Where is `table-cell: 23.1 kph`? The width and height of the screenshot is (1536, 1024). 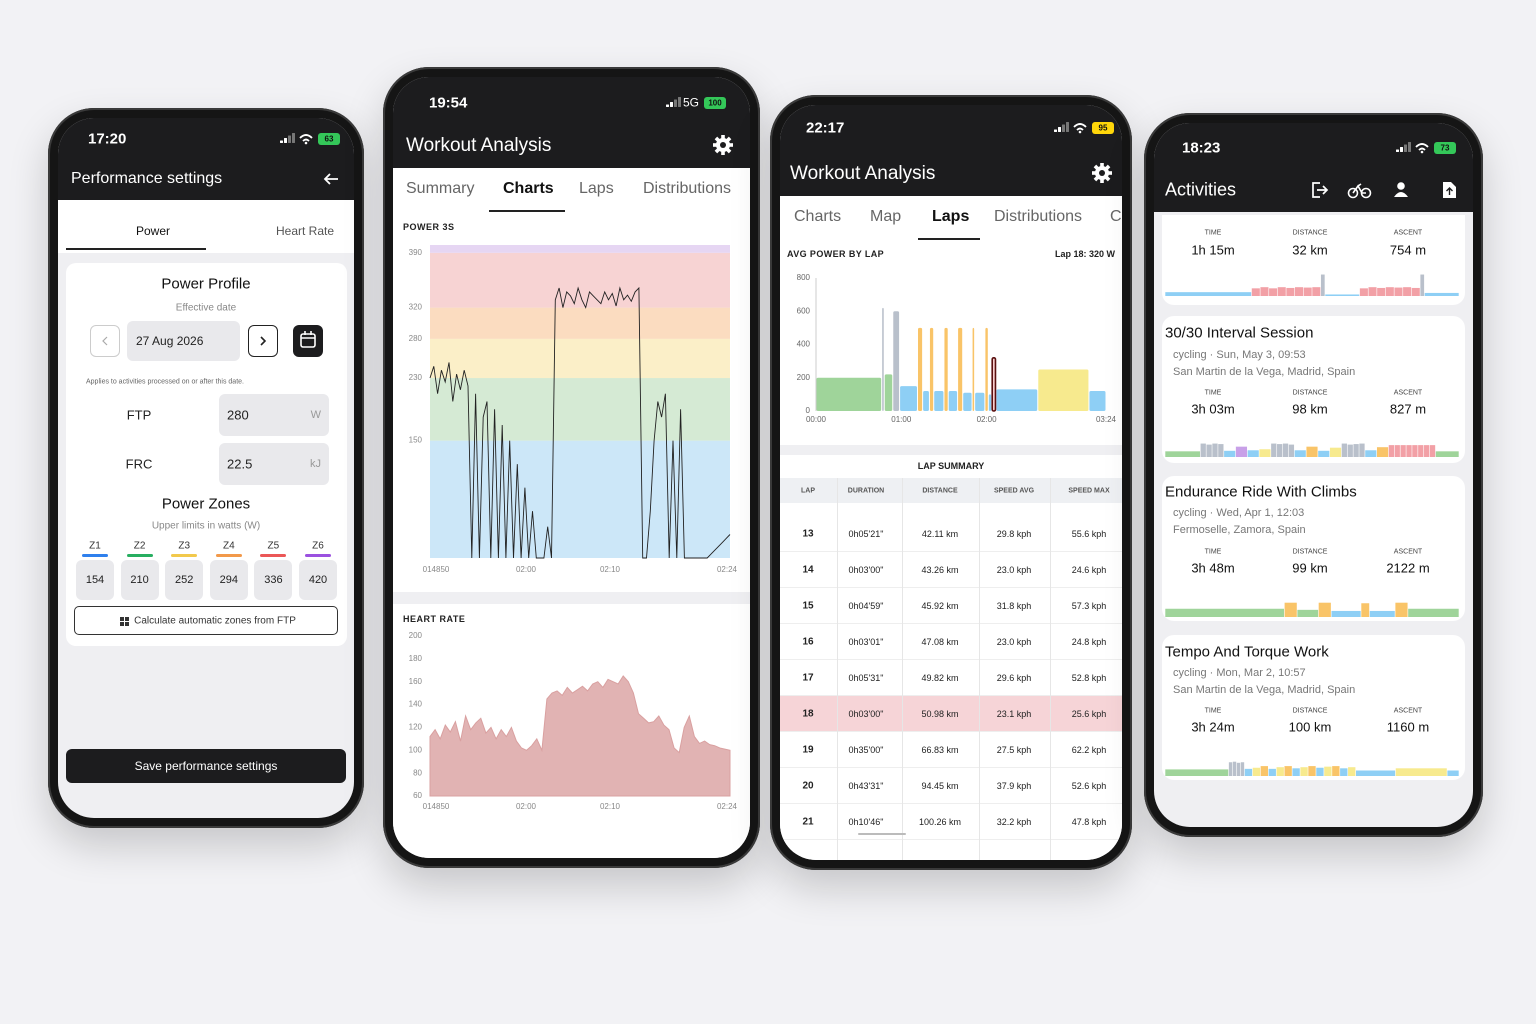 table-cell: 23.1 kph is located at coordinates (1014, 714).